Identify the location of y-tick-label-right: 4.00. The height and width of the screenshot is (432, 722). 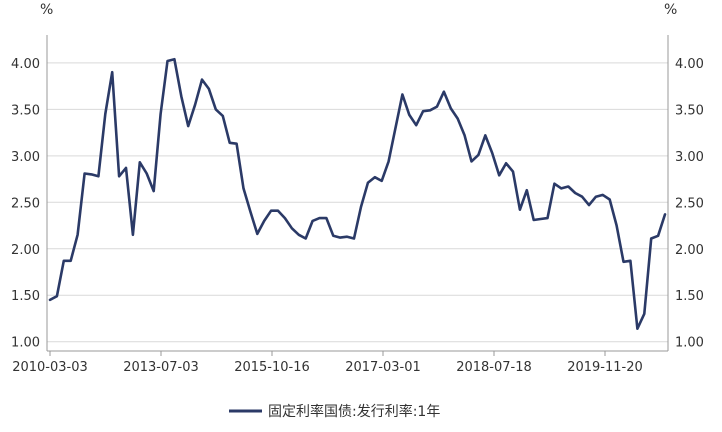
(689, 64).